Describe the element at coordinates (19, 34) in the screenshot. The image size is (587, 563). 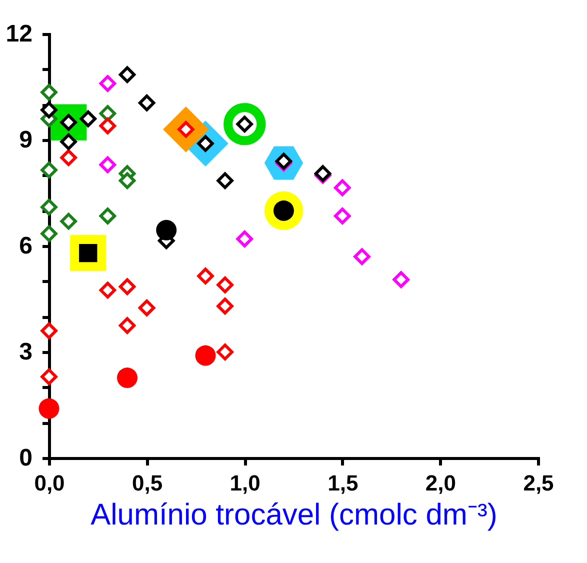
I see `y-tick-label: 12` at that location.